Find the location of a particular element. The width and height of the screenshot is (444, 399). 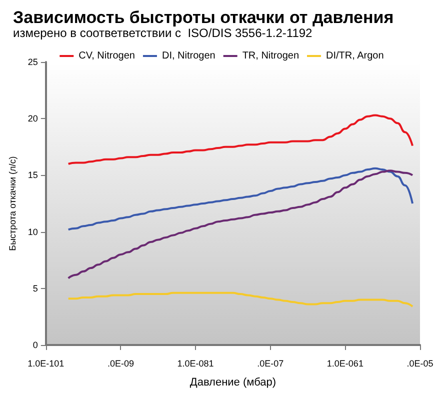

x-tick-label: .0E-09 is located at coordinates (120, 363).